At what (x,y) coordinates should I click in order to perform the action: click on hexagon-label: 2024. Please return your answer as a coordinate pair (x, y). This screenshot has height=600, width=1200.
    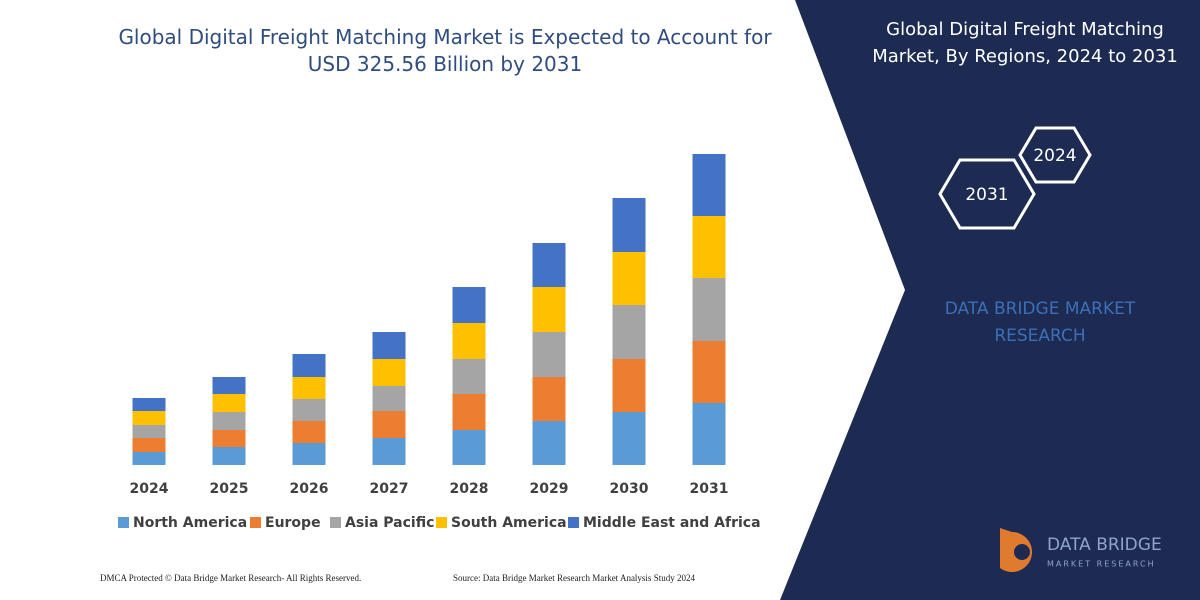
    Looking at the image, I should click on (1054, 156).